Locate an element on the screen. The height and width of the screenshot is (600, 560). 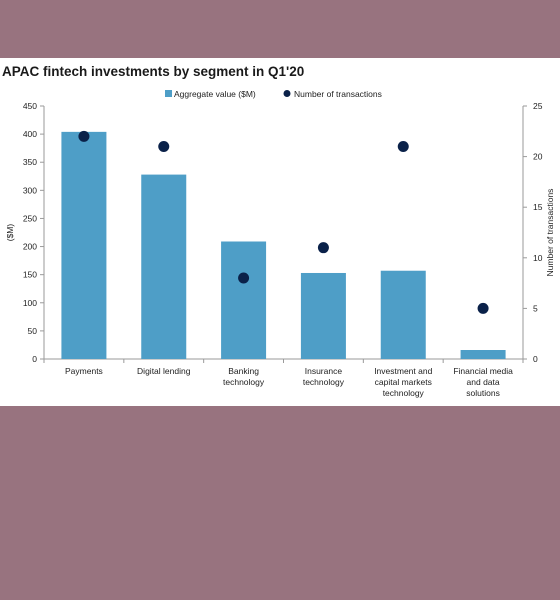
y-tick-label-left: 350 is located at coordinates (30, 162).